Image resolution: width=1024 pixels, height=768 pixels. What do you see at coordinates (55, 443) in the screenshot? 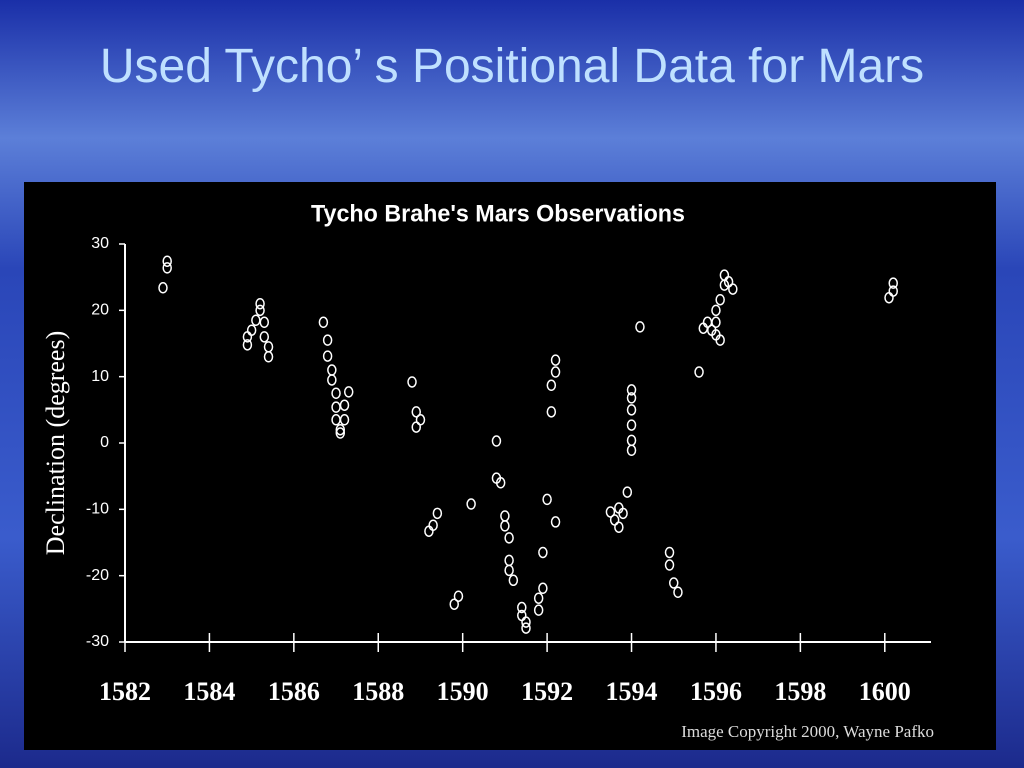
I see `y-axis-label: Declination (degrees)` at bounding box center [55, 443].